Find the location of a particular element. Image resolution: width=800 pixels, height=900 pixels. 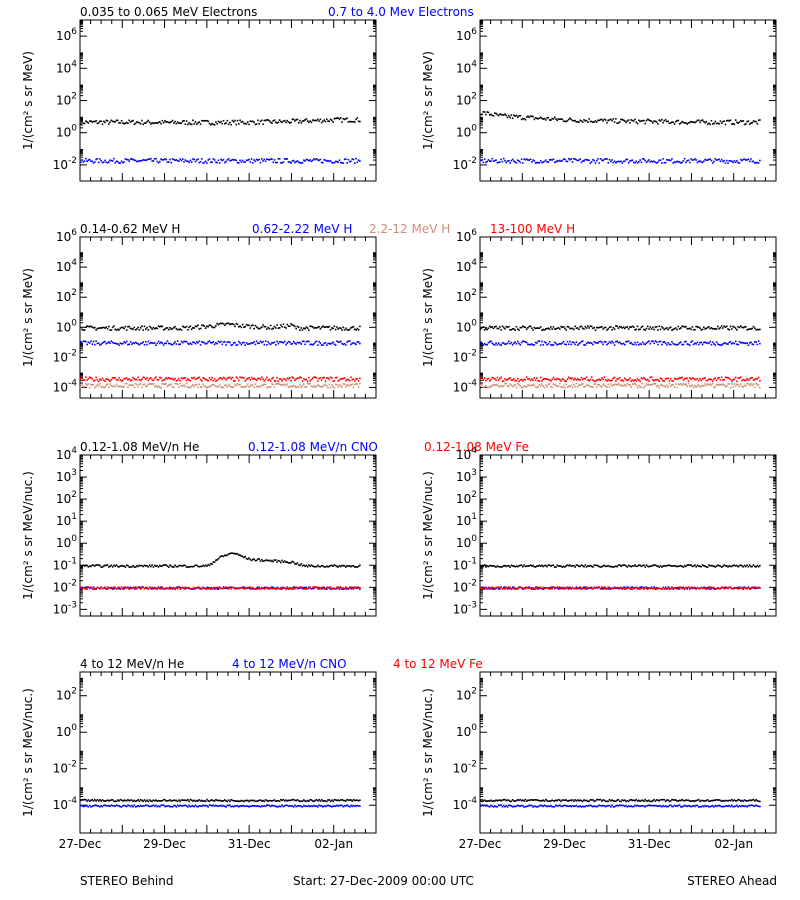

y-tick-label: 100 is located at coordinates (66, 132).